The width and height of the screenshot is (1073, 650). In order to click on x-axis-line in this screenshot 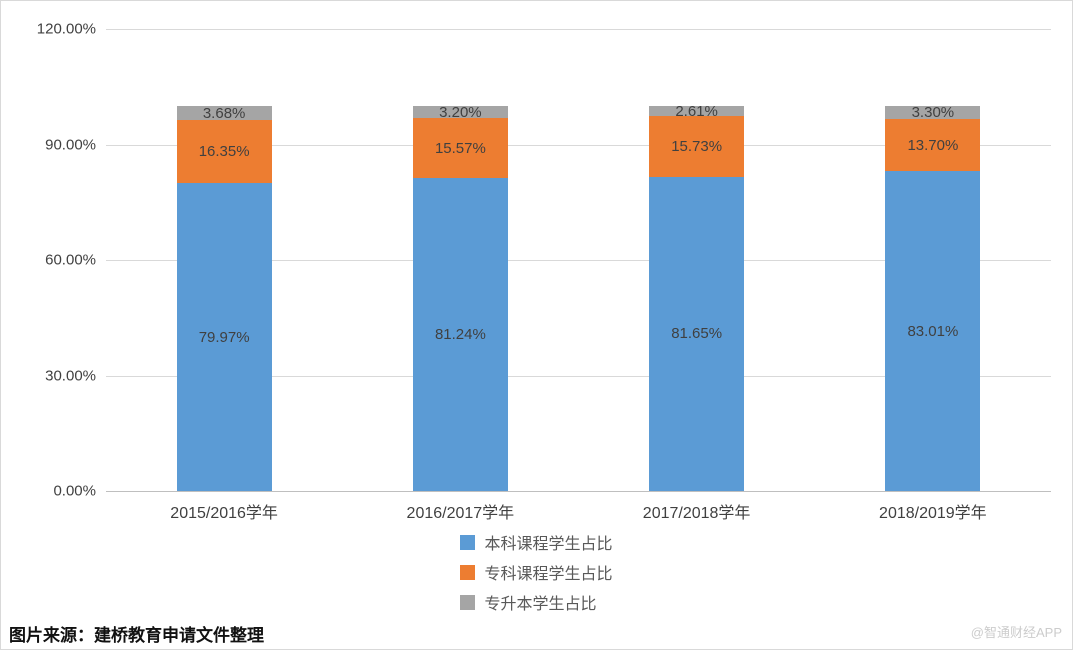, I will do `click(578, 491)`.